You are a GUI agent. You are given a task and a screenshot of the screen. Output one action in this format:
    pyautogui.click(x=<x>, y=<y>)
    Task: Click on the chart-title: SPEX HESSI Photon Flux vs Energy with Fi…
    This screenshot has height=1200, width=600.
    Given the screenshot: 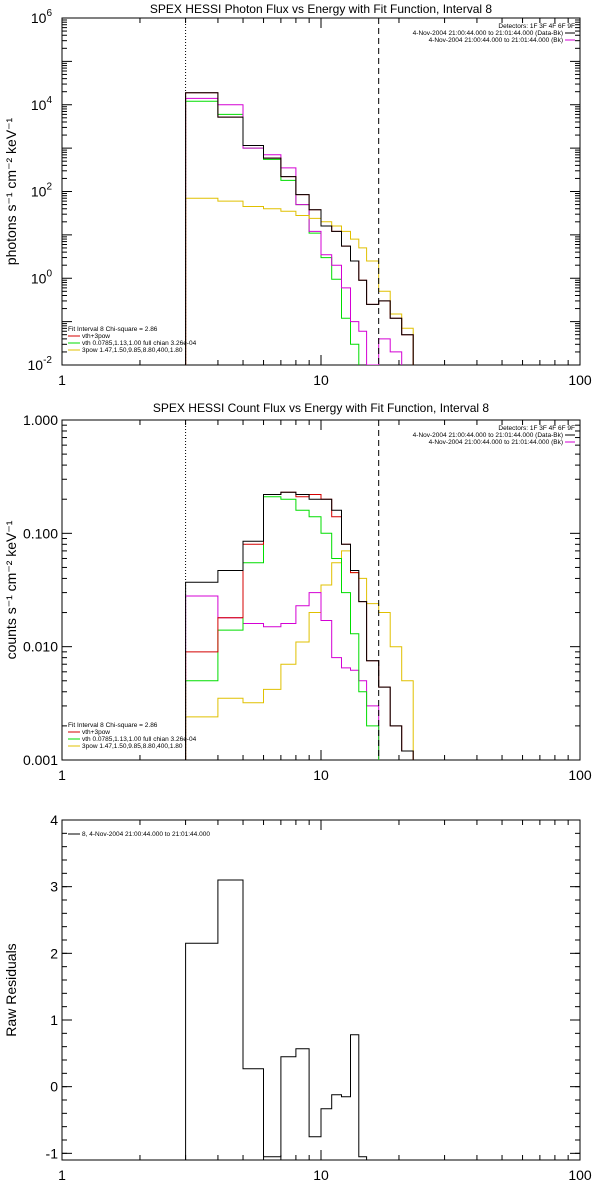 What is the action you would take?
    pyautogui.click(x=321, y=9)
    